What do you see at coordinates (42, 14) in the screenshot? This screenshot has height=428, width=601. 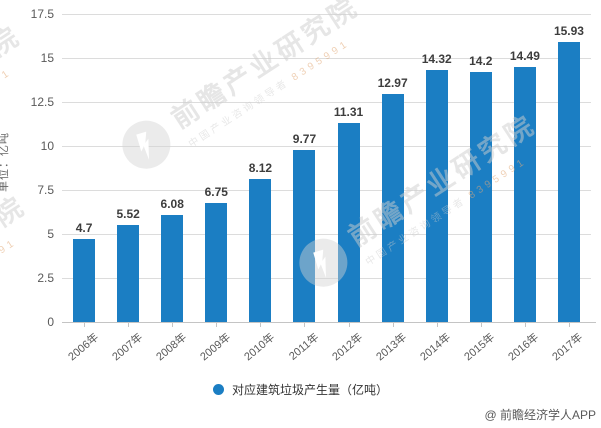 I see `y-tick-label: 17.5` at bounding box center [42, 14].